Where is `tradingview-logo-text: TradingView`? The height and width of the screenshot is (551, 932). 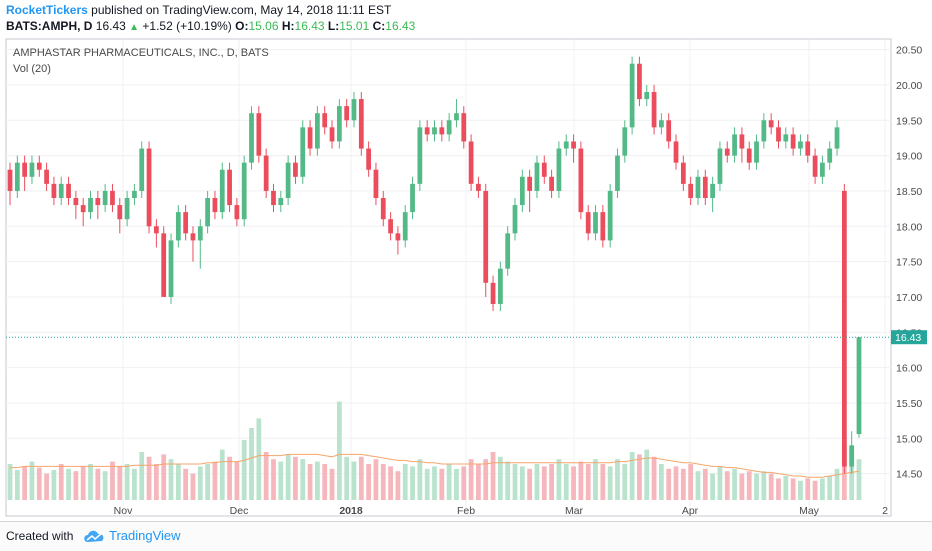 tradingview-logo-text: TradingView is located at coordinates (145, 535).